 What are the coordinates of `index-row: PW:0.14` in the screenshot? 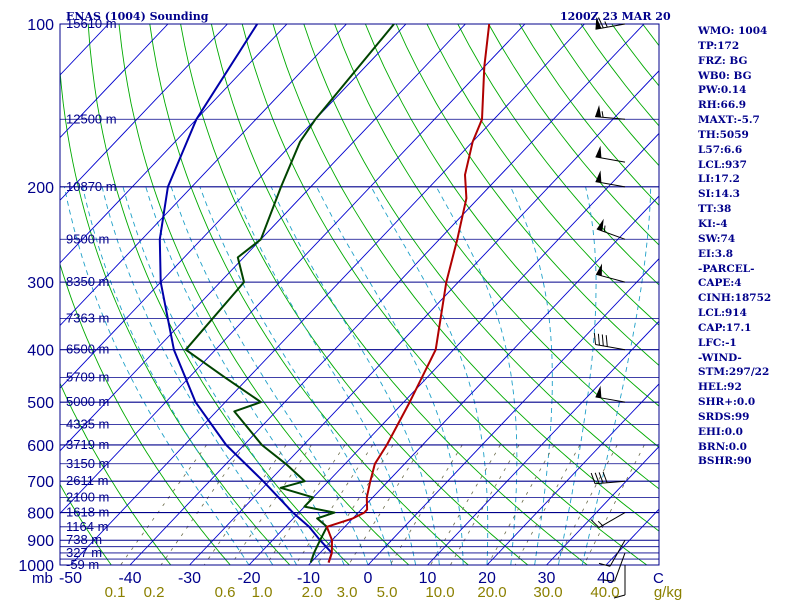 It's located at (722, 90).